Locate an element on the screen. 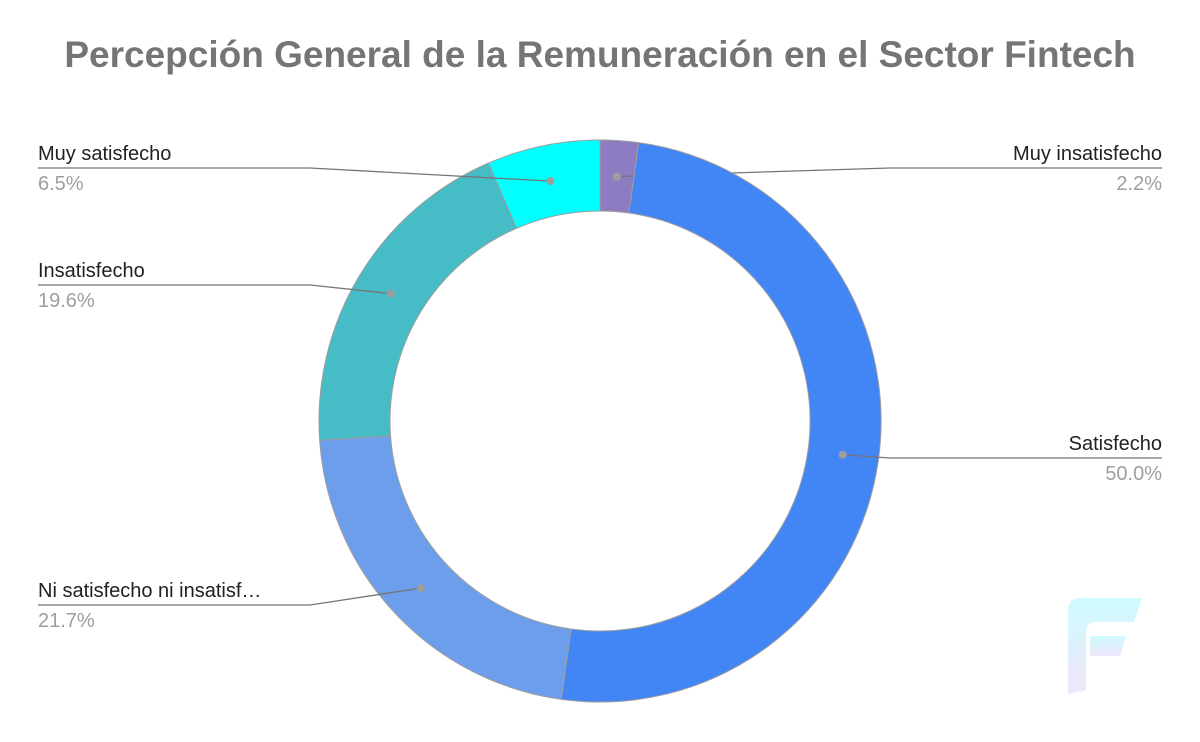 The width and height of the screenshot is (1200, 742). slice-value-label: 6.5% is located at coordinates (61, 184).